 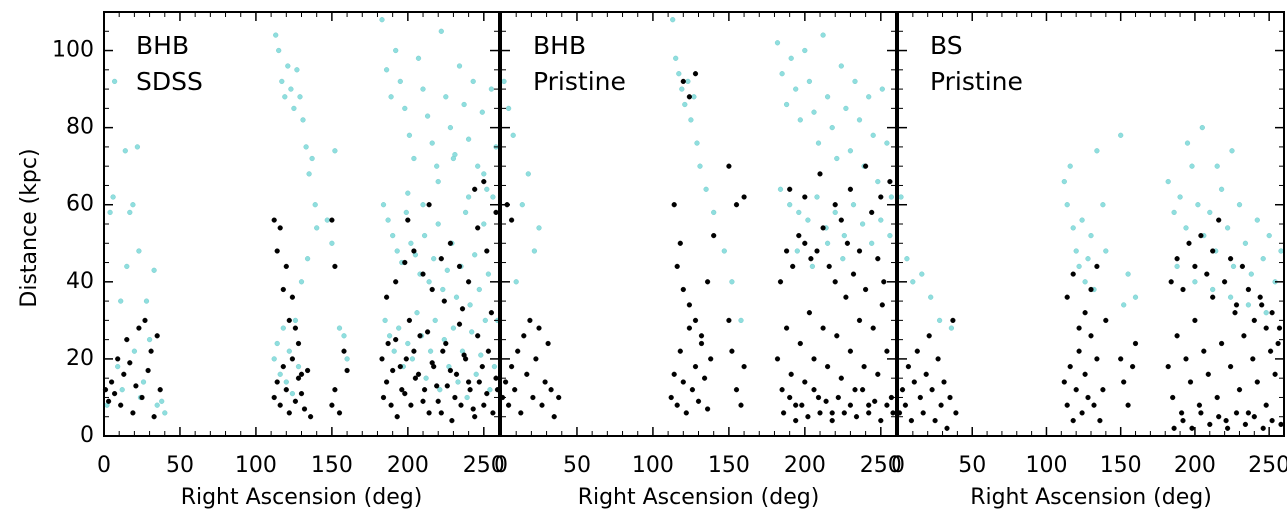 What do you see at coordinates (946, 45) in the screenshot?
I see `panel-label-line1: BS` at bounding box center [946, 45].